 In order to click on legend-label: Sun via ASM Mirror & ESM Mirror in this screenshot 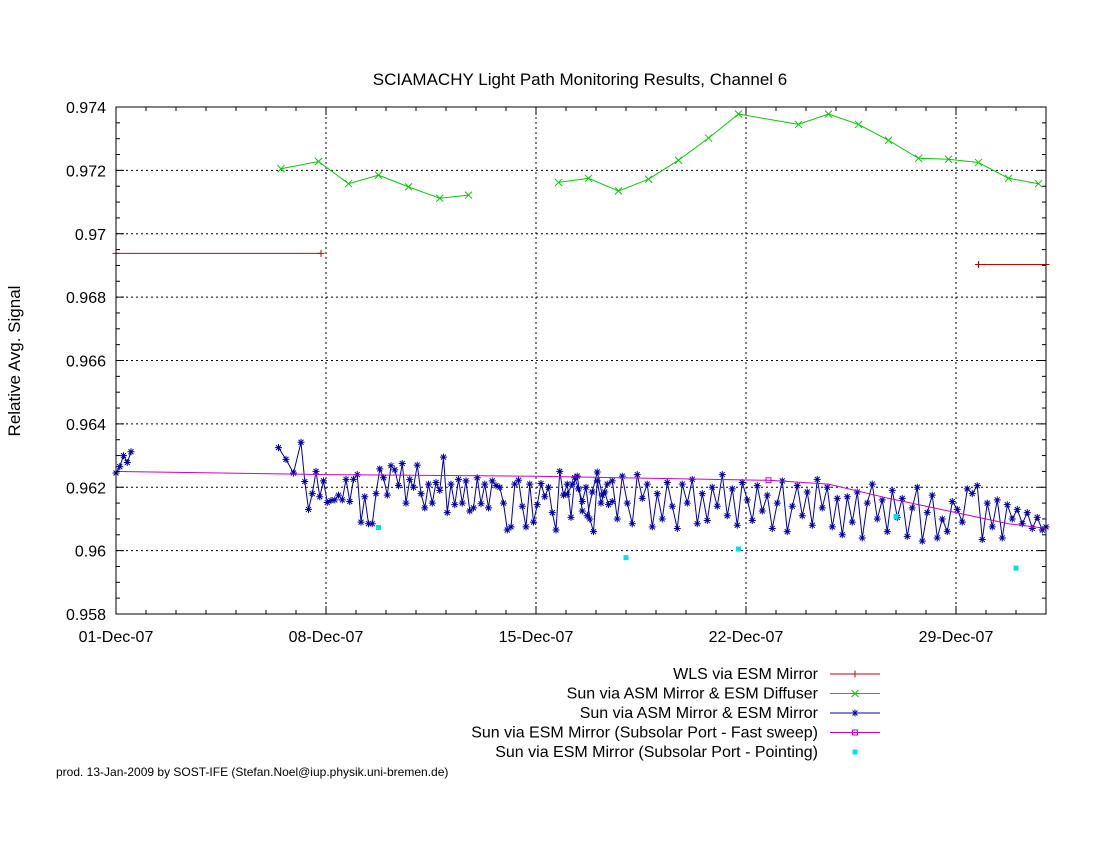, I will do `click(699, 713)`.